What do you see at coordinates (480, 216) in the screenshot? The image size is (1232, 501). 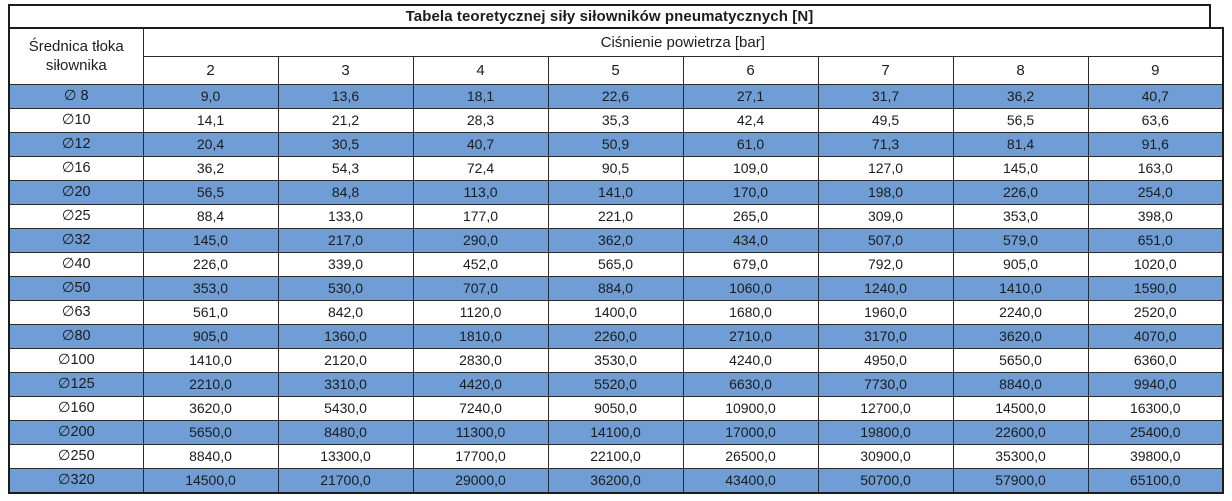 I see `force-value-cell: 177,0` at bounding box center [480, 216].